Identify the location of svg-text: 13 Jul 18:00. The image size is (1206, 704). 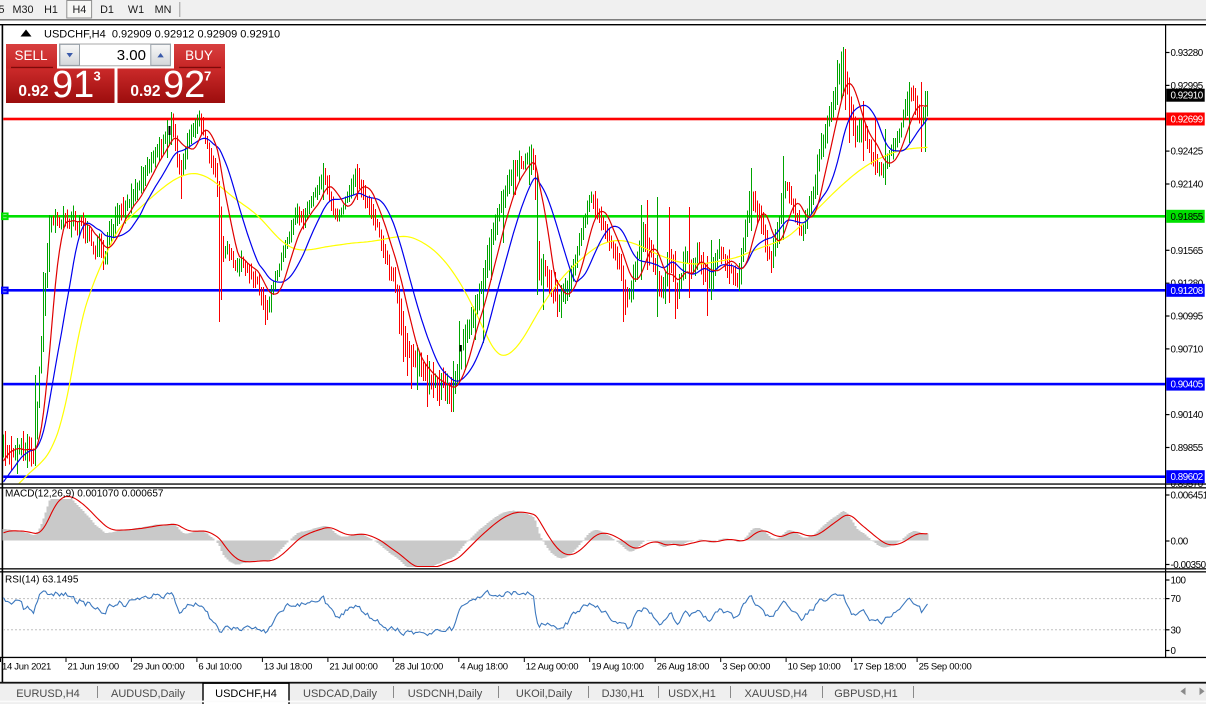
(288, 667).